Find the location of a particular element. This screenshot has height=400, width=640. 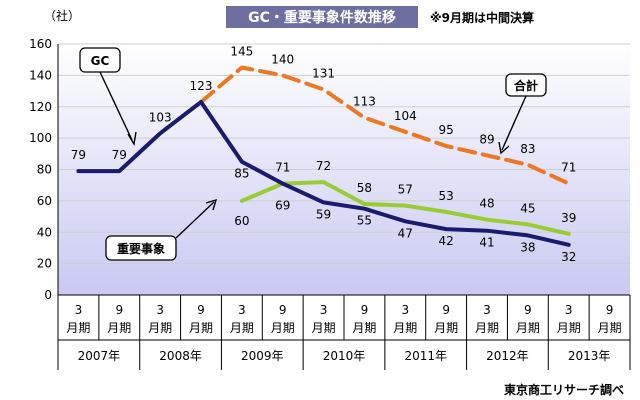

y-tick-label: 20 is located at coordinates (44, 264).